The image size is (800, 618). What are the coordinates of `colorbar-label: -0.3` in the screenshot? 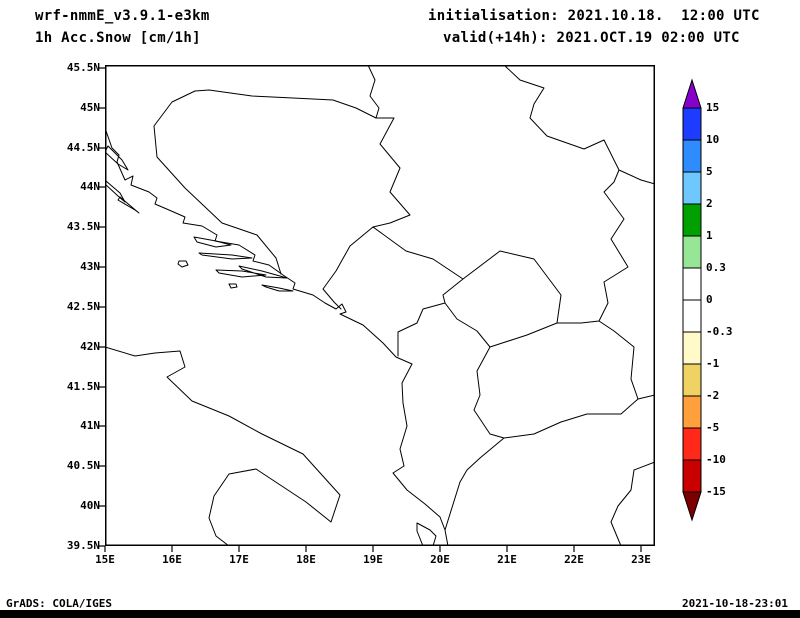 It's located at (719, 331).